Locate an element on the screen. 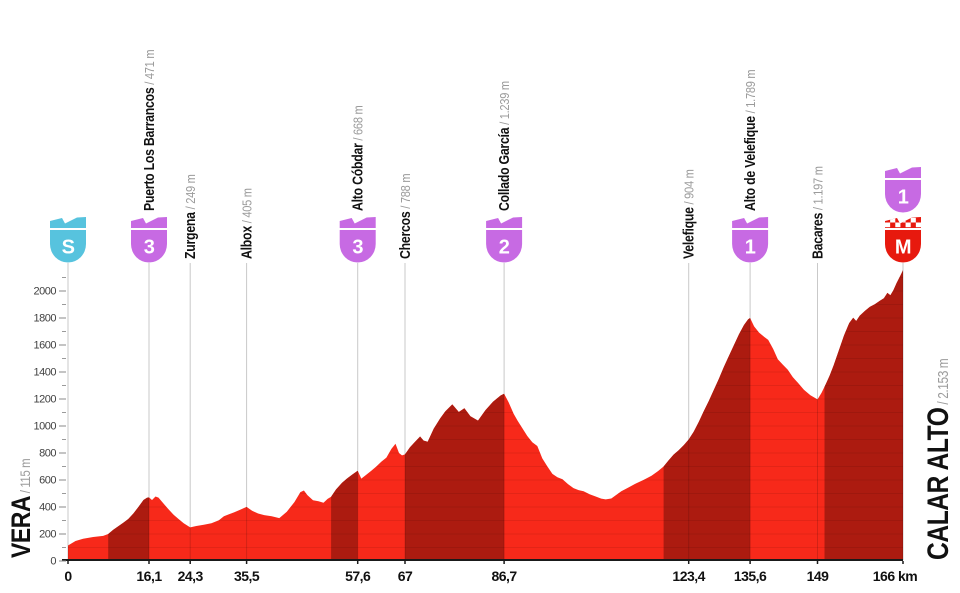  station-label: Bacares / 1.197 m is located at coordinates (817, 212).